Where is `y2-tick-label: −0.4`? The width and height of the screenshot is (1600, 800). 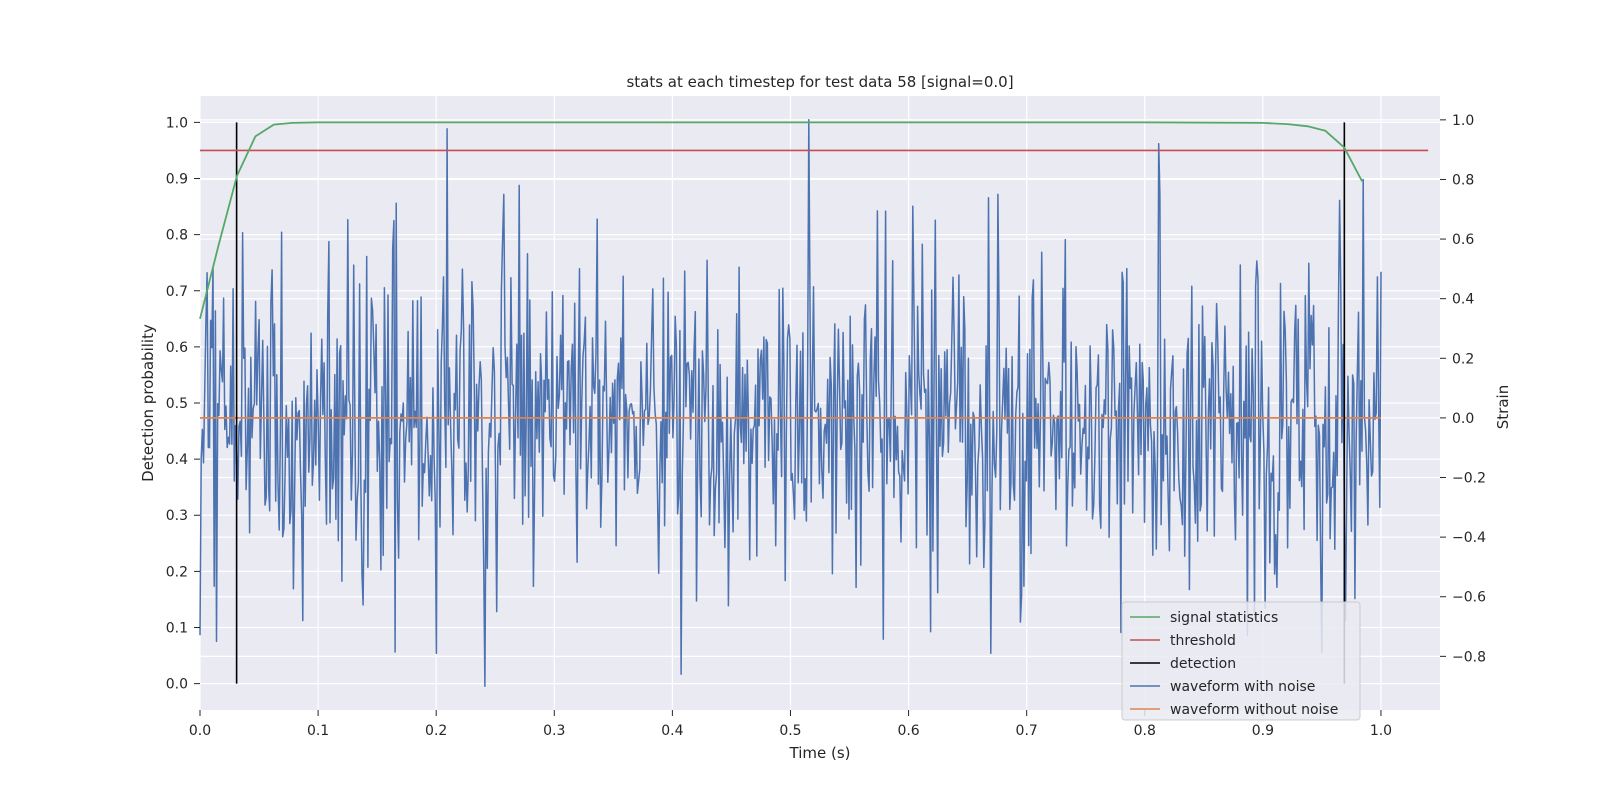 y2-tick-label: −0.4 is located at coordinates (1469, 538).